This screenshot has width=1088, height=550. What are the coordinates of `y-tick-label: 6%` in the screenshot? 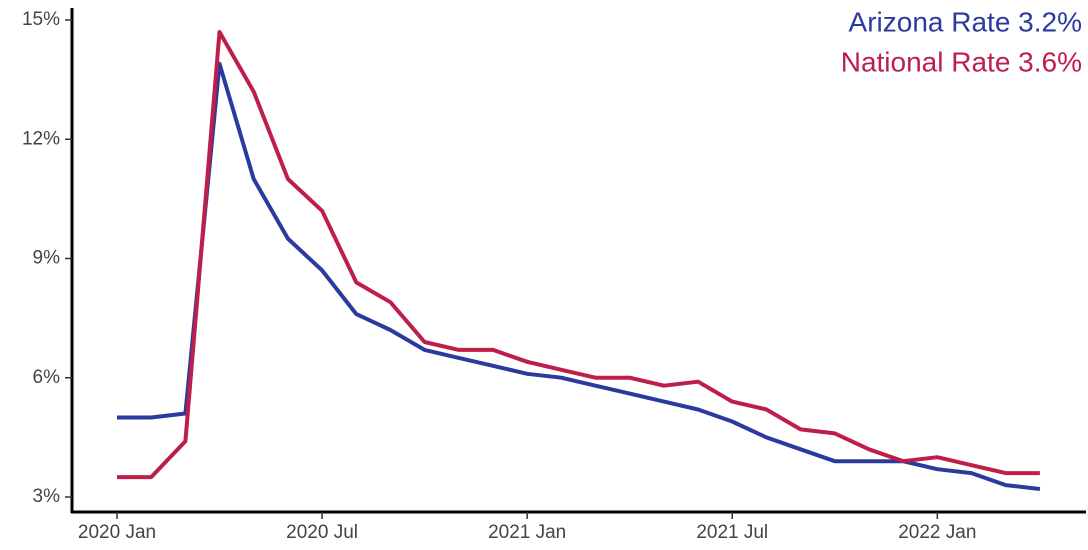 It's located at (47, 377).